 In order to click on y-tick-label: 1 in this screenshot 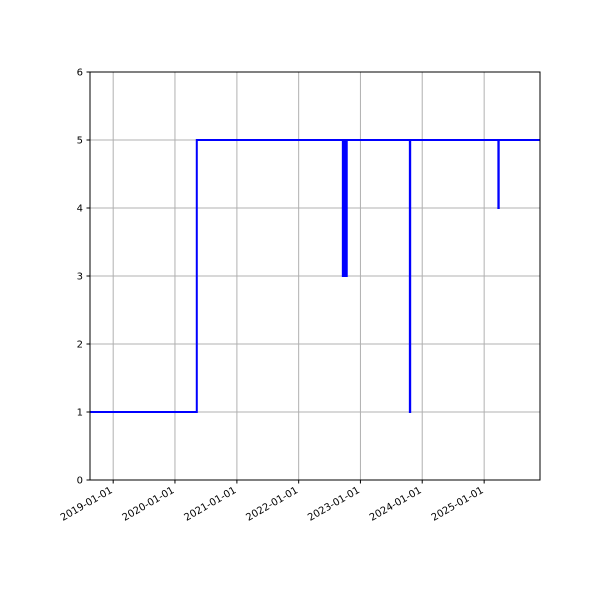, I will do `click(80, 413)`.